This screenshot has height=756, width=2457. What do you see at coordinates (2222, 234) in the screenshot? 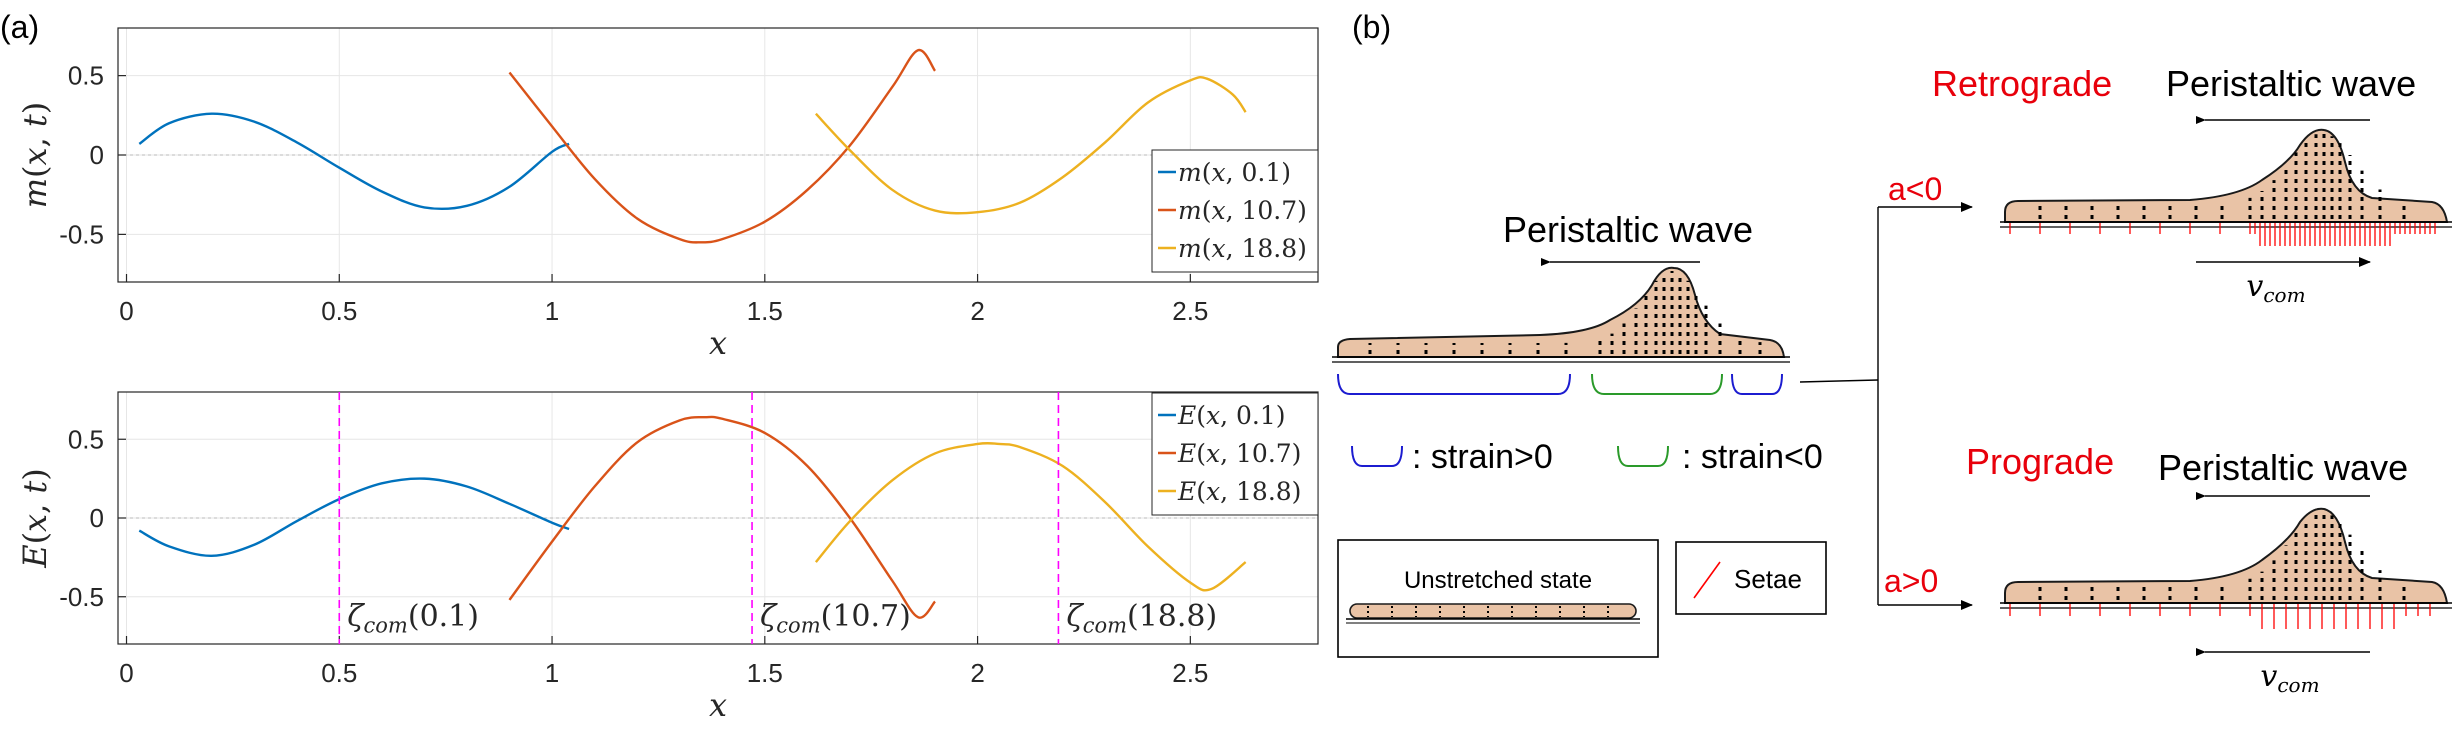
I see `retro-setae` at bounding box center [2222, 234].